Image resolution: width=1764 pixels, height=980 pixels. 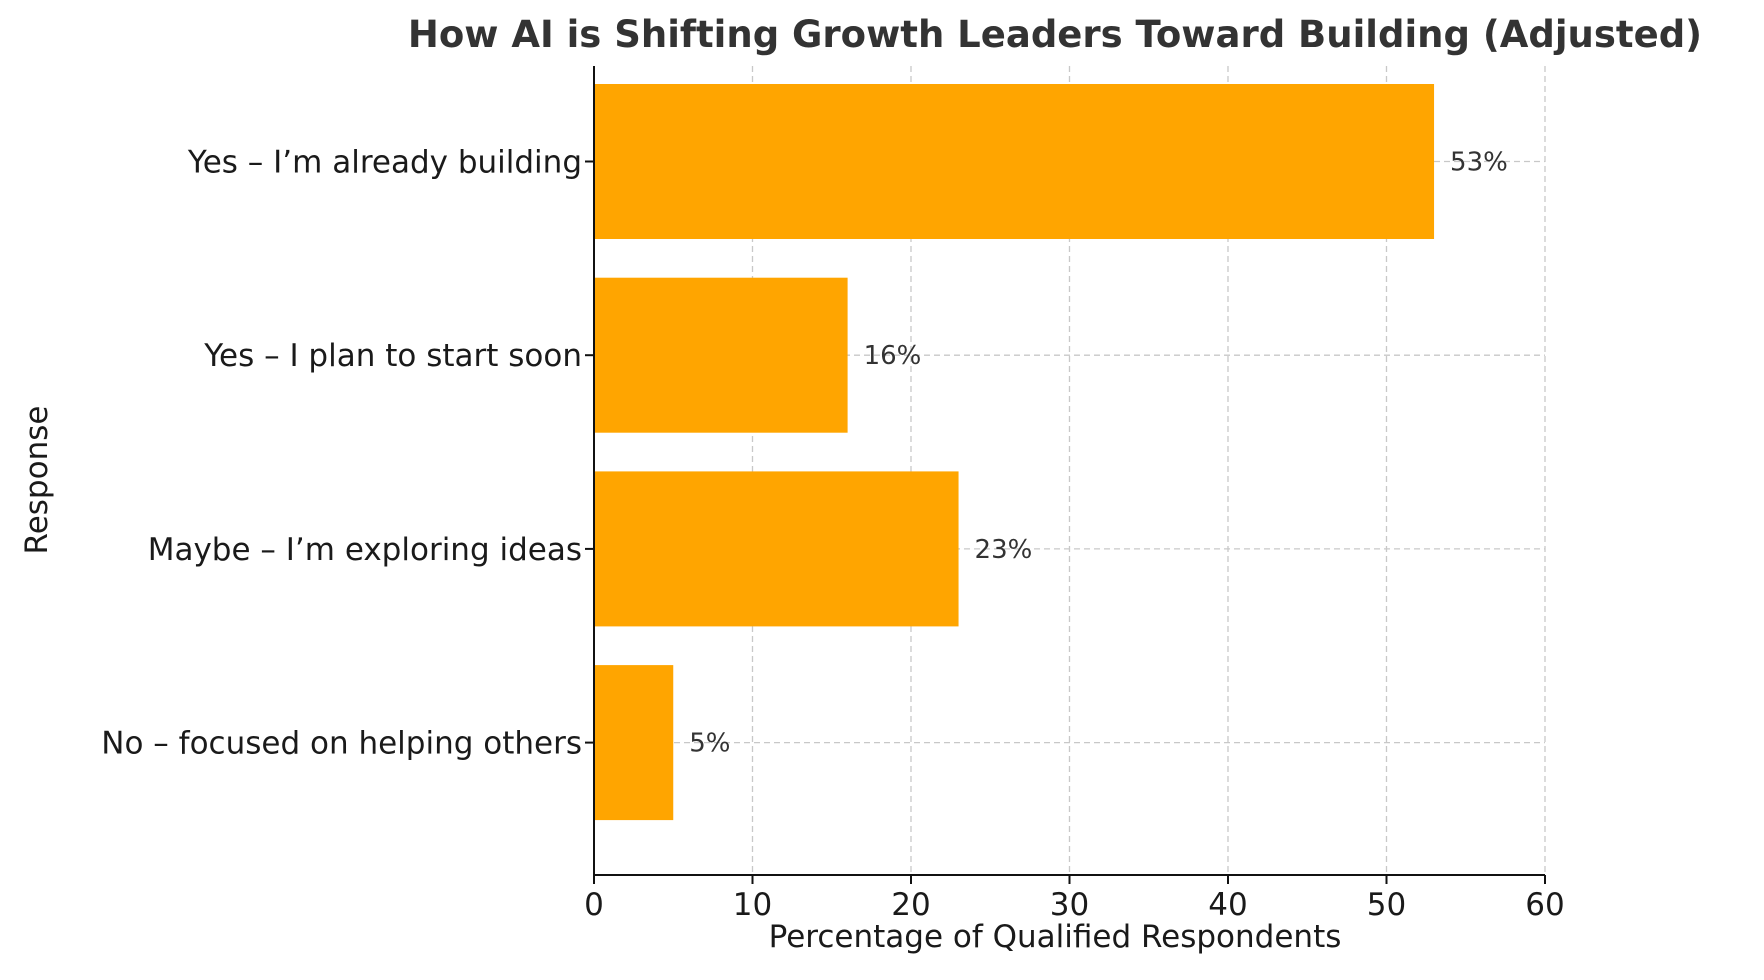 I want to click on x-ticks: 0 10 20 30 40 50 60, so click(x=1074, y=899).